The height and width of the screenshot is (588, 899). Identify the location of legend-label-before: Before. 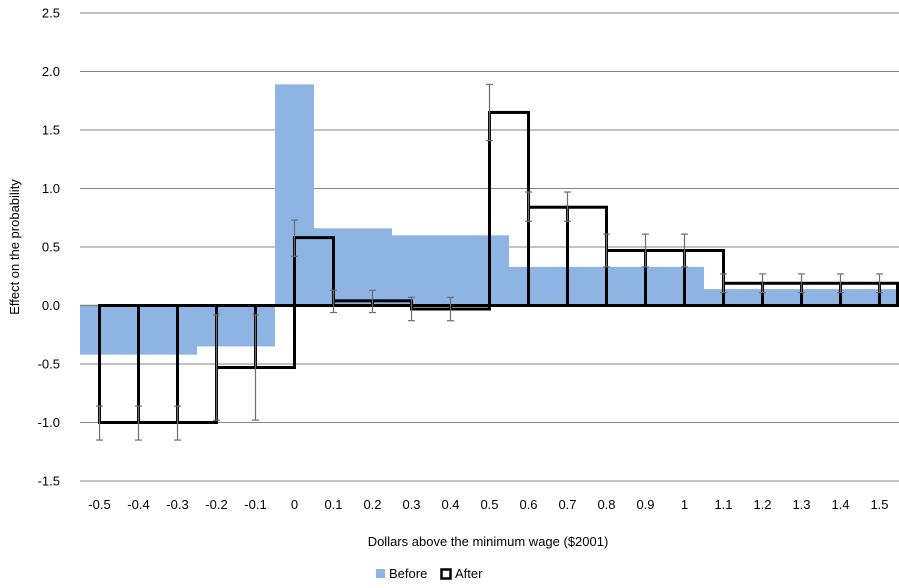
(408, 573).